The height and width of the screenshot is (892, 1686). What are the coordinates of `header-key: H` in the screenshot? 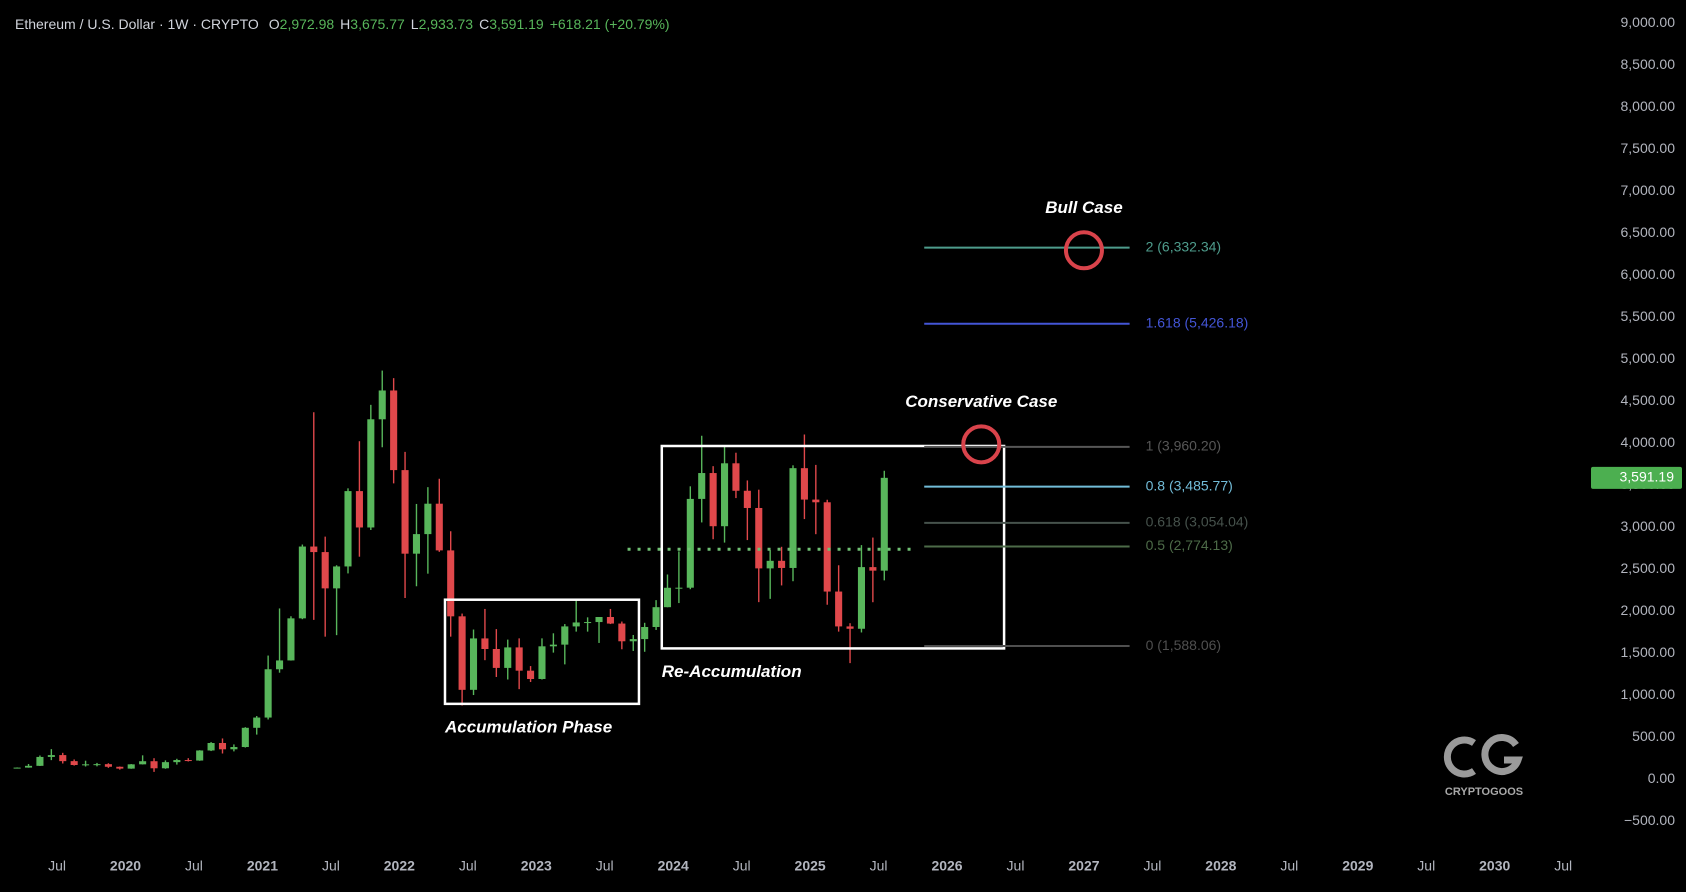 It's located at (345, 24).